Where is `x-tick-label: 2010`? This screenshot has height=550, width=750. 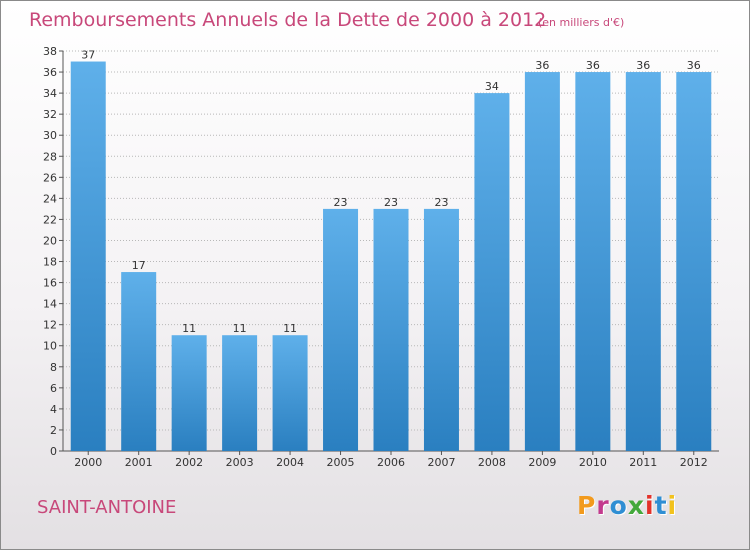 x-tick-label: 2010 is located at coordinates (593, 462).